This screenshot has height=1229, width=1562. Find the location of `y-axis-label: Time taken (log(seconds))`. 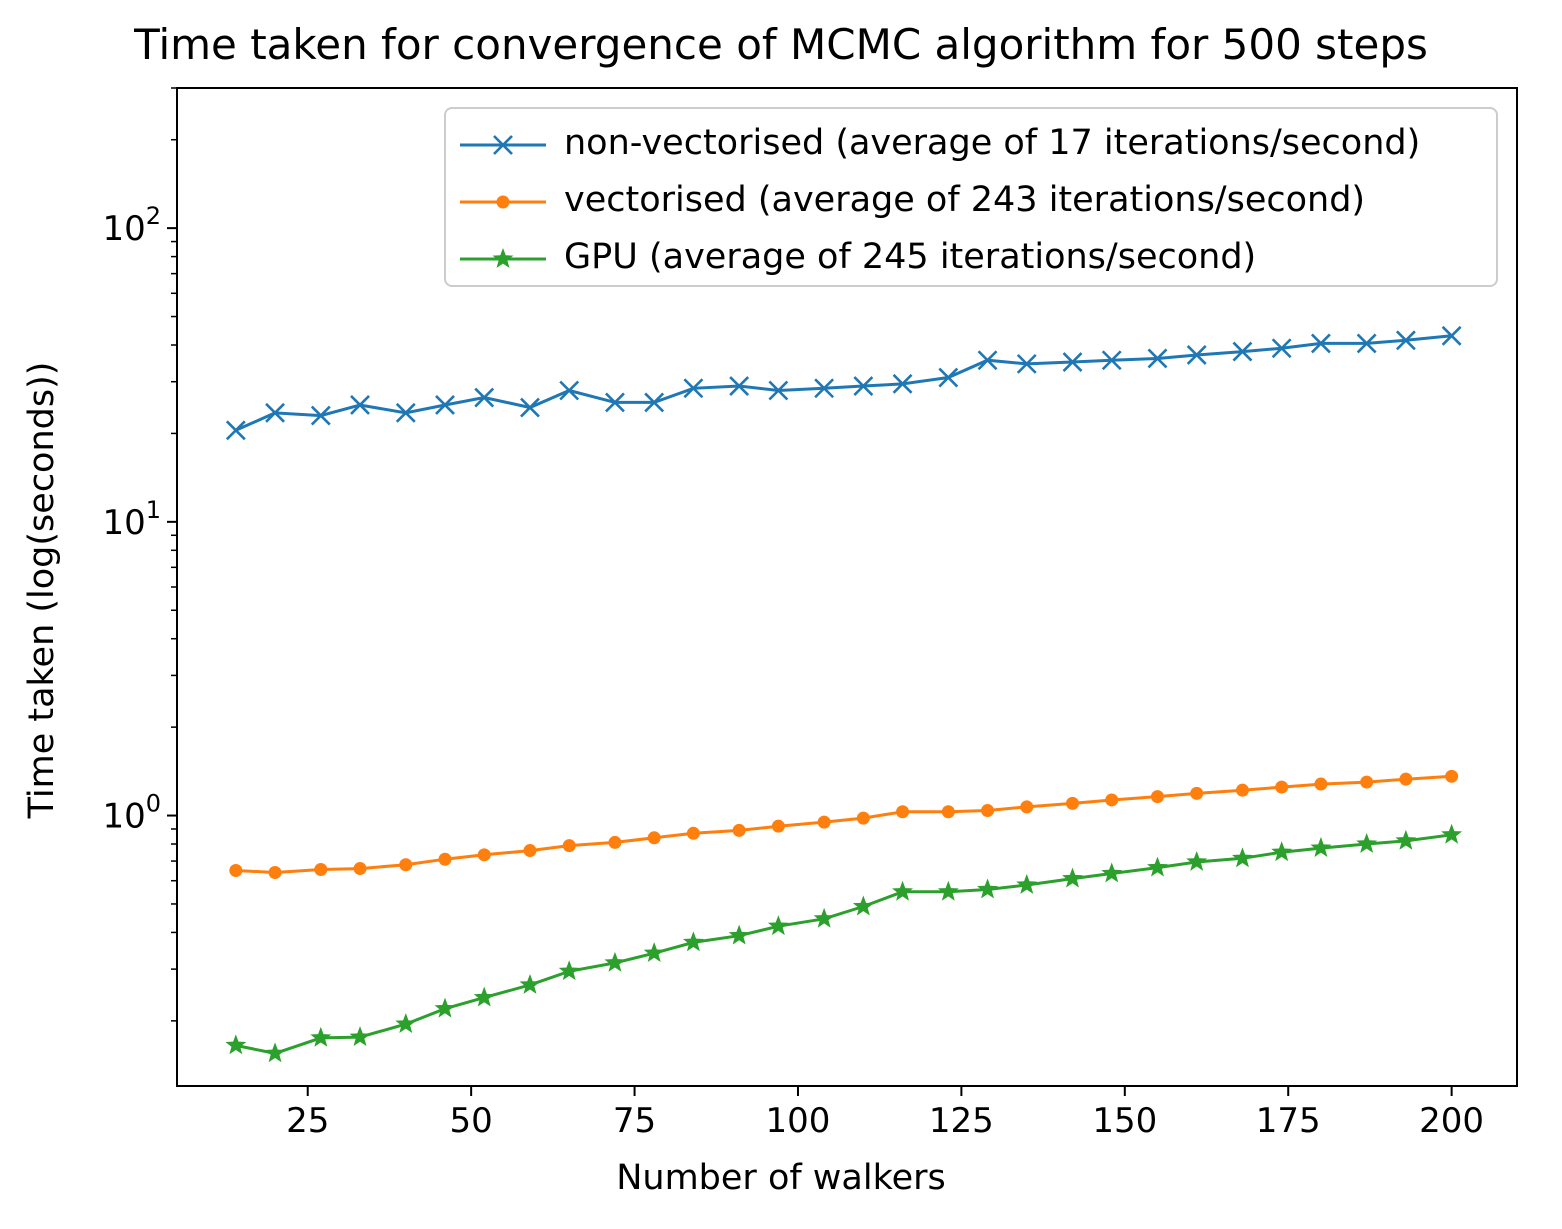

y-axis-label: Time taken (log(seconds)) is located at coordinates (42, 590).